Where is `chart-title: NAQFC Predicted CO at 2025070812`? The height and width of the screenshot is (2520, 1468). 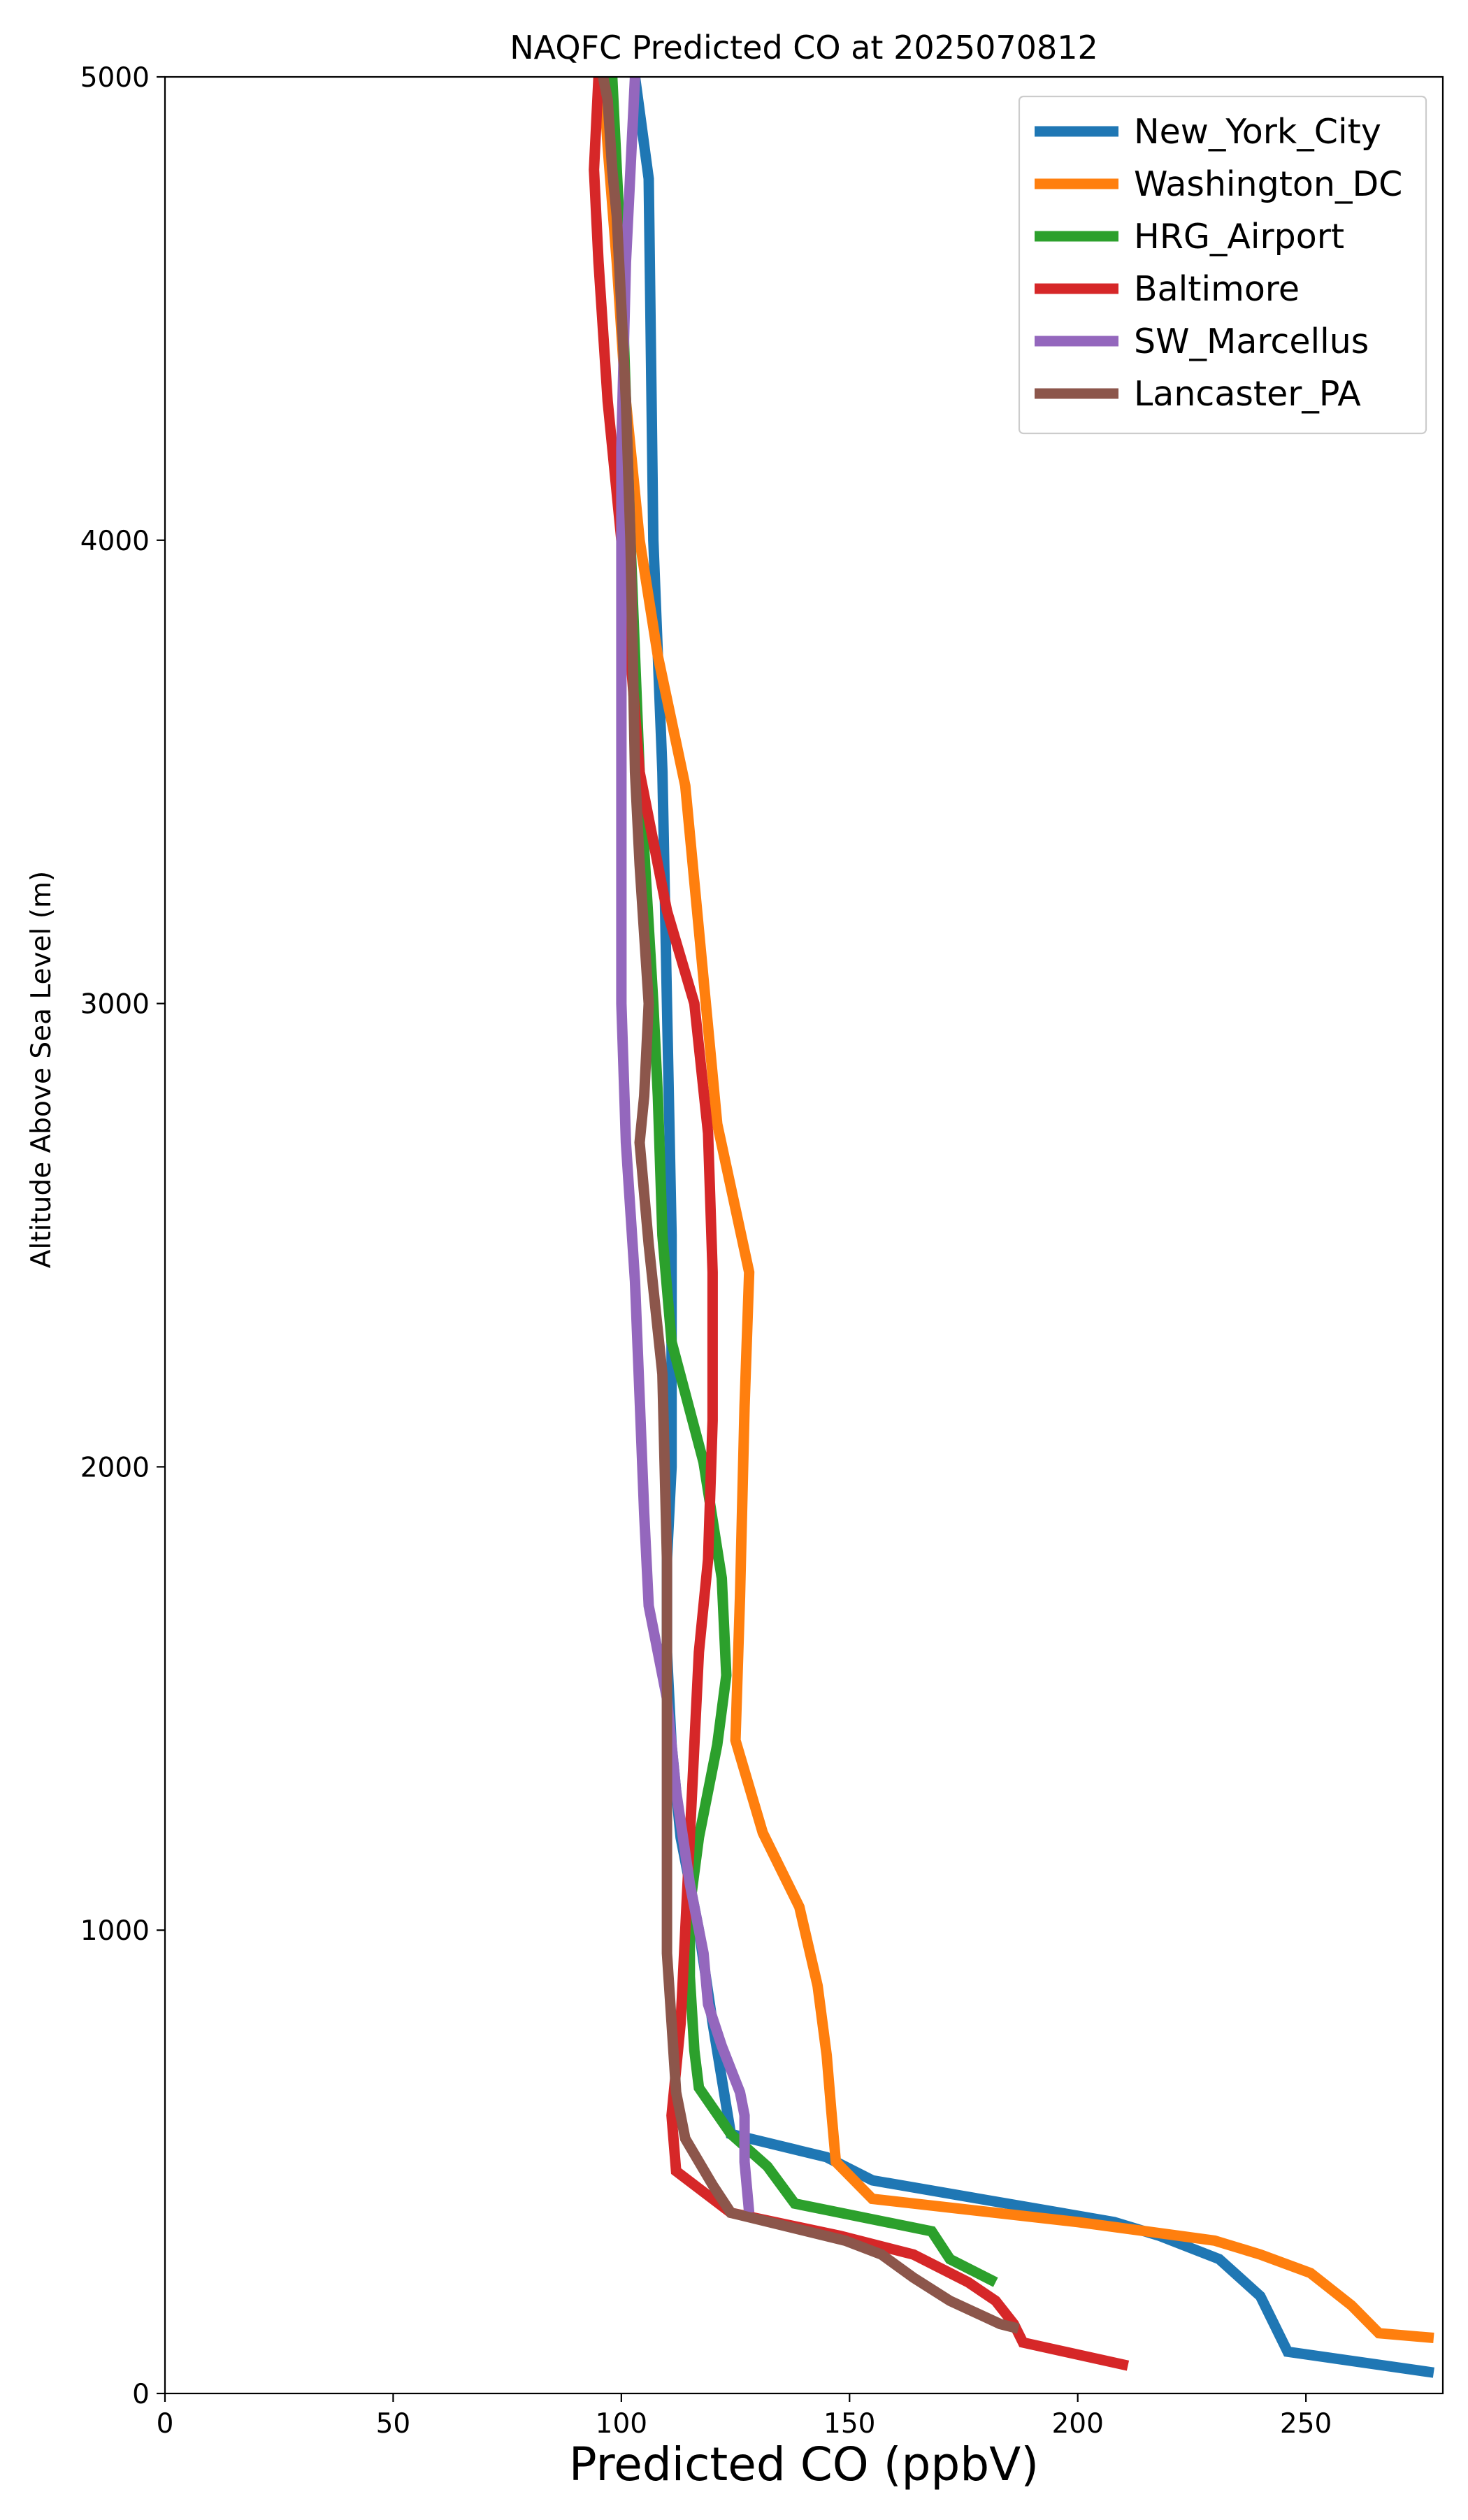
chart-title: NAQFC Predicted CO at 2025070812 is located at coordinates (804, 47).